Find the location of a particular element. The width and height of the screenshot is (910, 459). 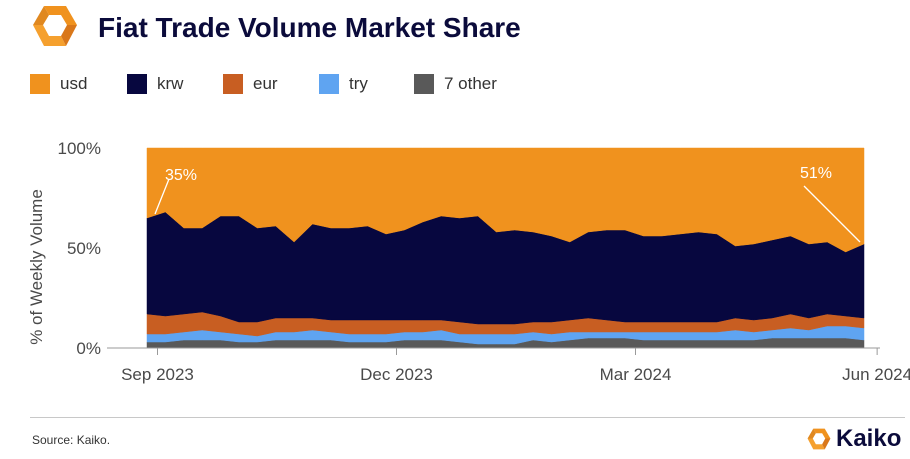

legend-label-try: try is located at coordinates (358, 83).